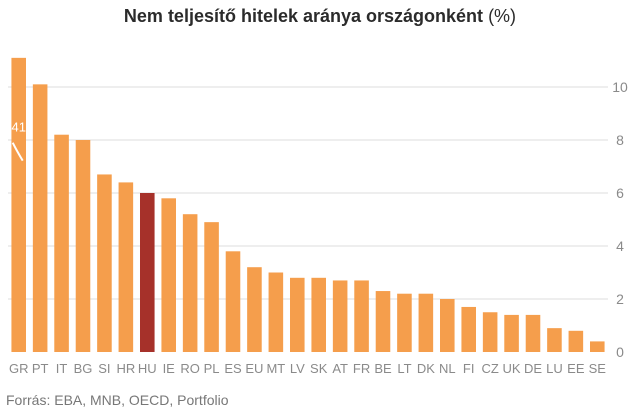 This screenshot has width=640, height=409. Describe the element at coordinates (620, 87) in the screenshot. I see `y-tick-label: 10` at that location.